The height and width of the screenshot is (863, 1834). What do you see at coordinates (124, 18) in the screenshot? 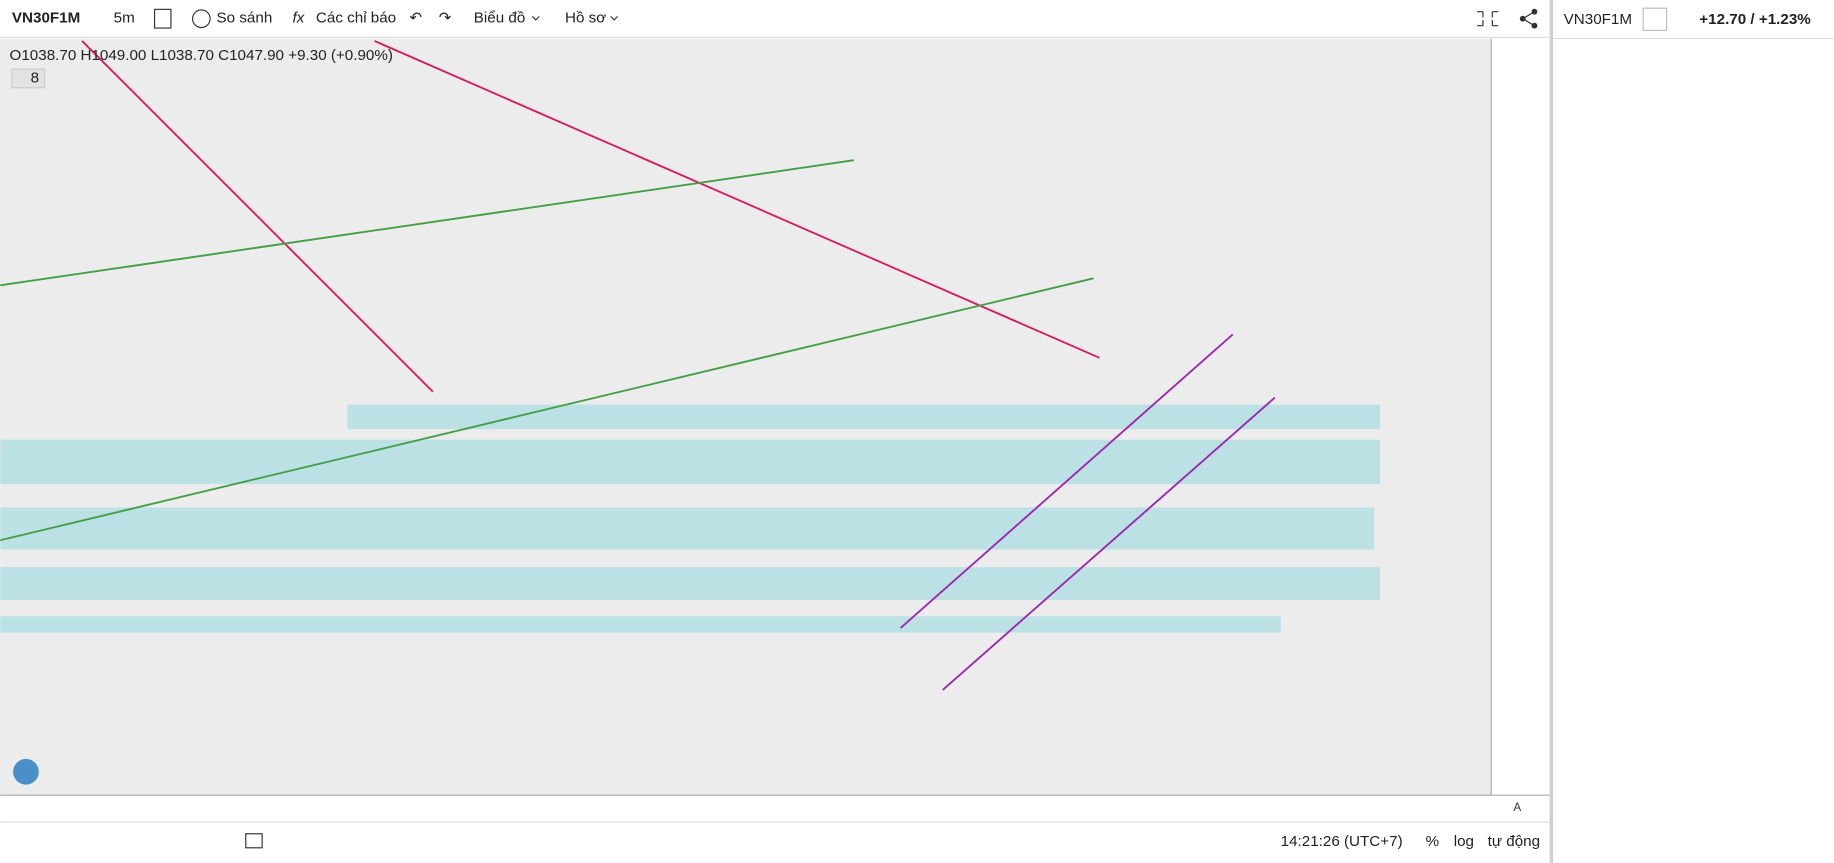
I see `interval: 5m` at bounding box center [124, 18].